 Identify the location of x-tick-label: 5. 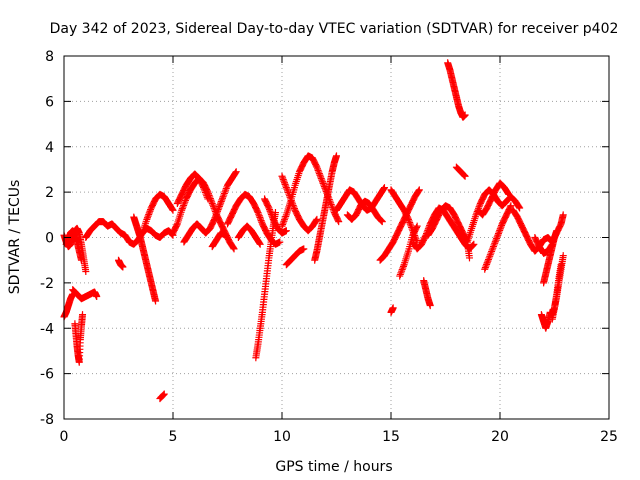
(173, 437).